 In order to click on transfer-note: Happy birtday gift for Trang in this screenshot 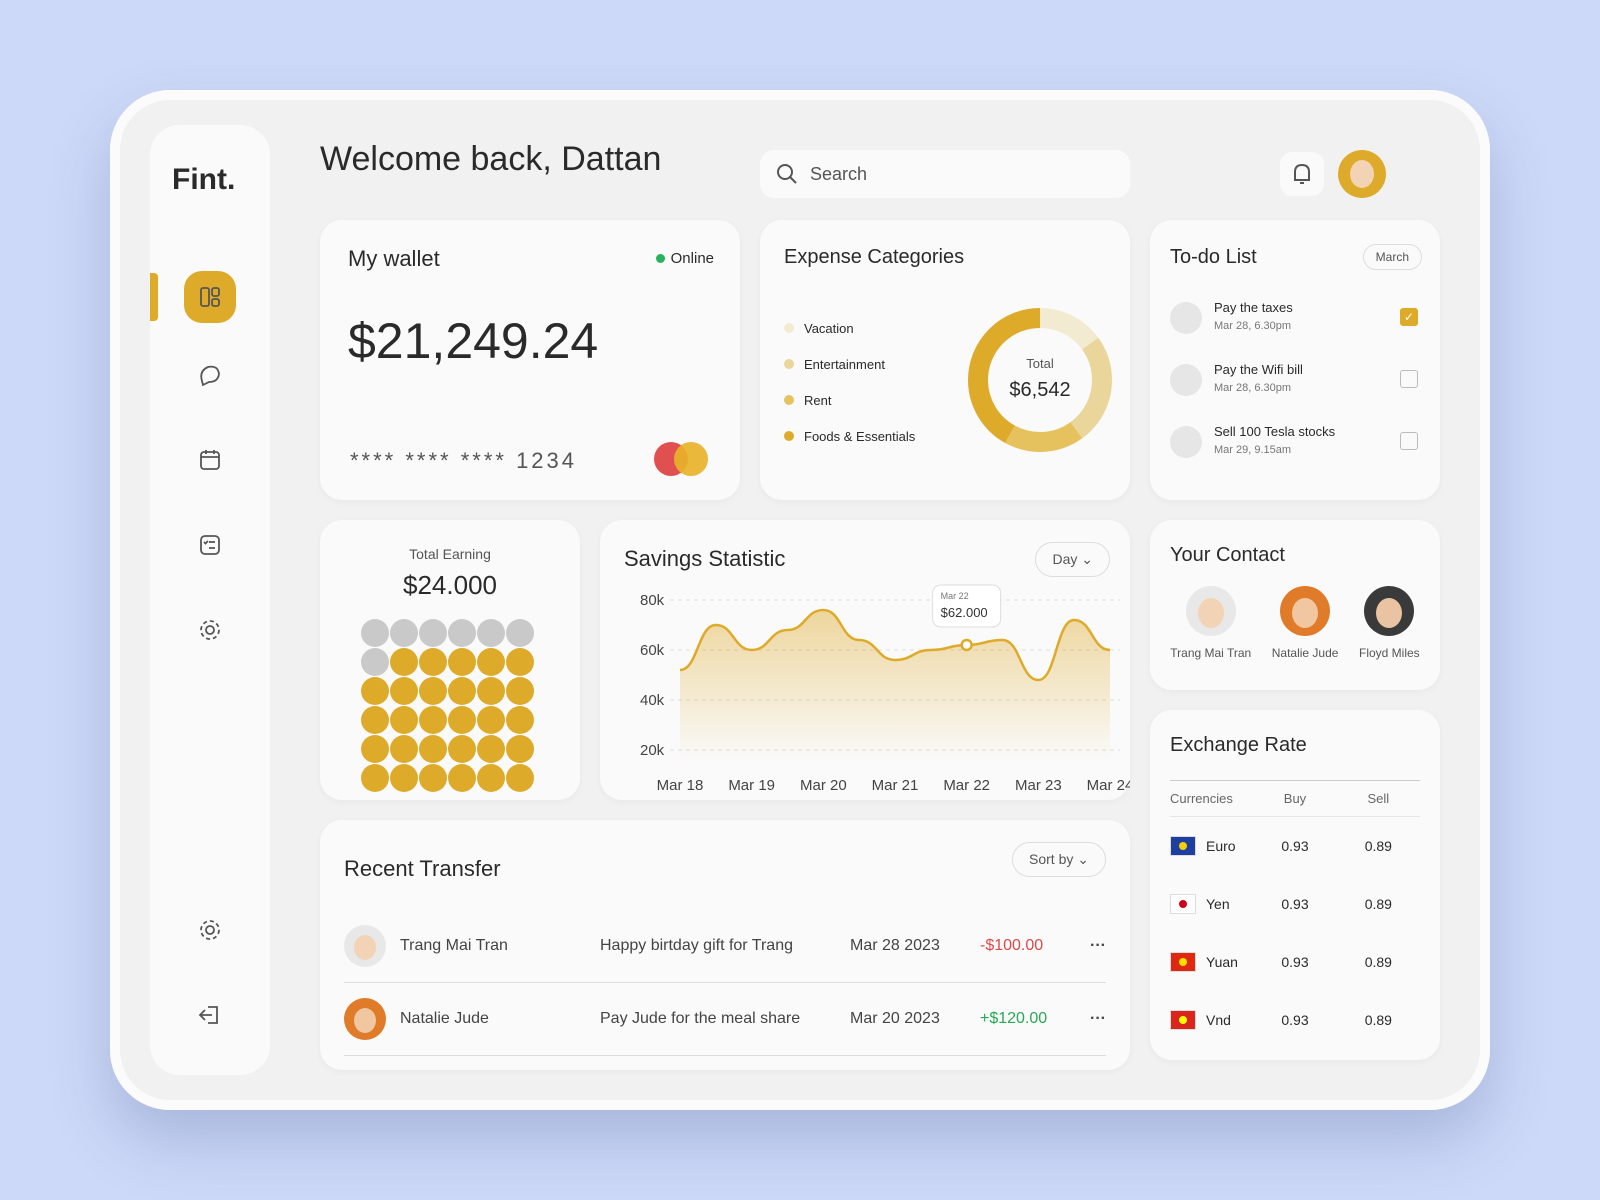, I will do `click(696, 945)`.